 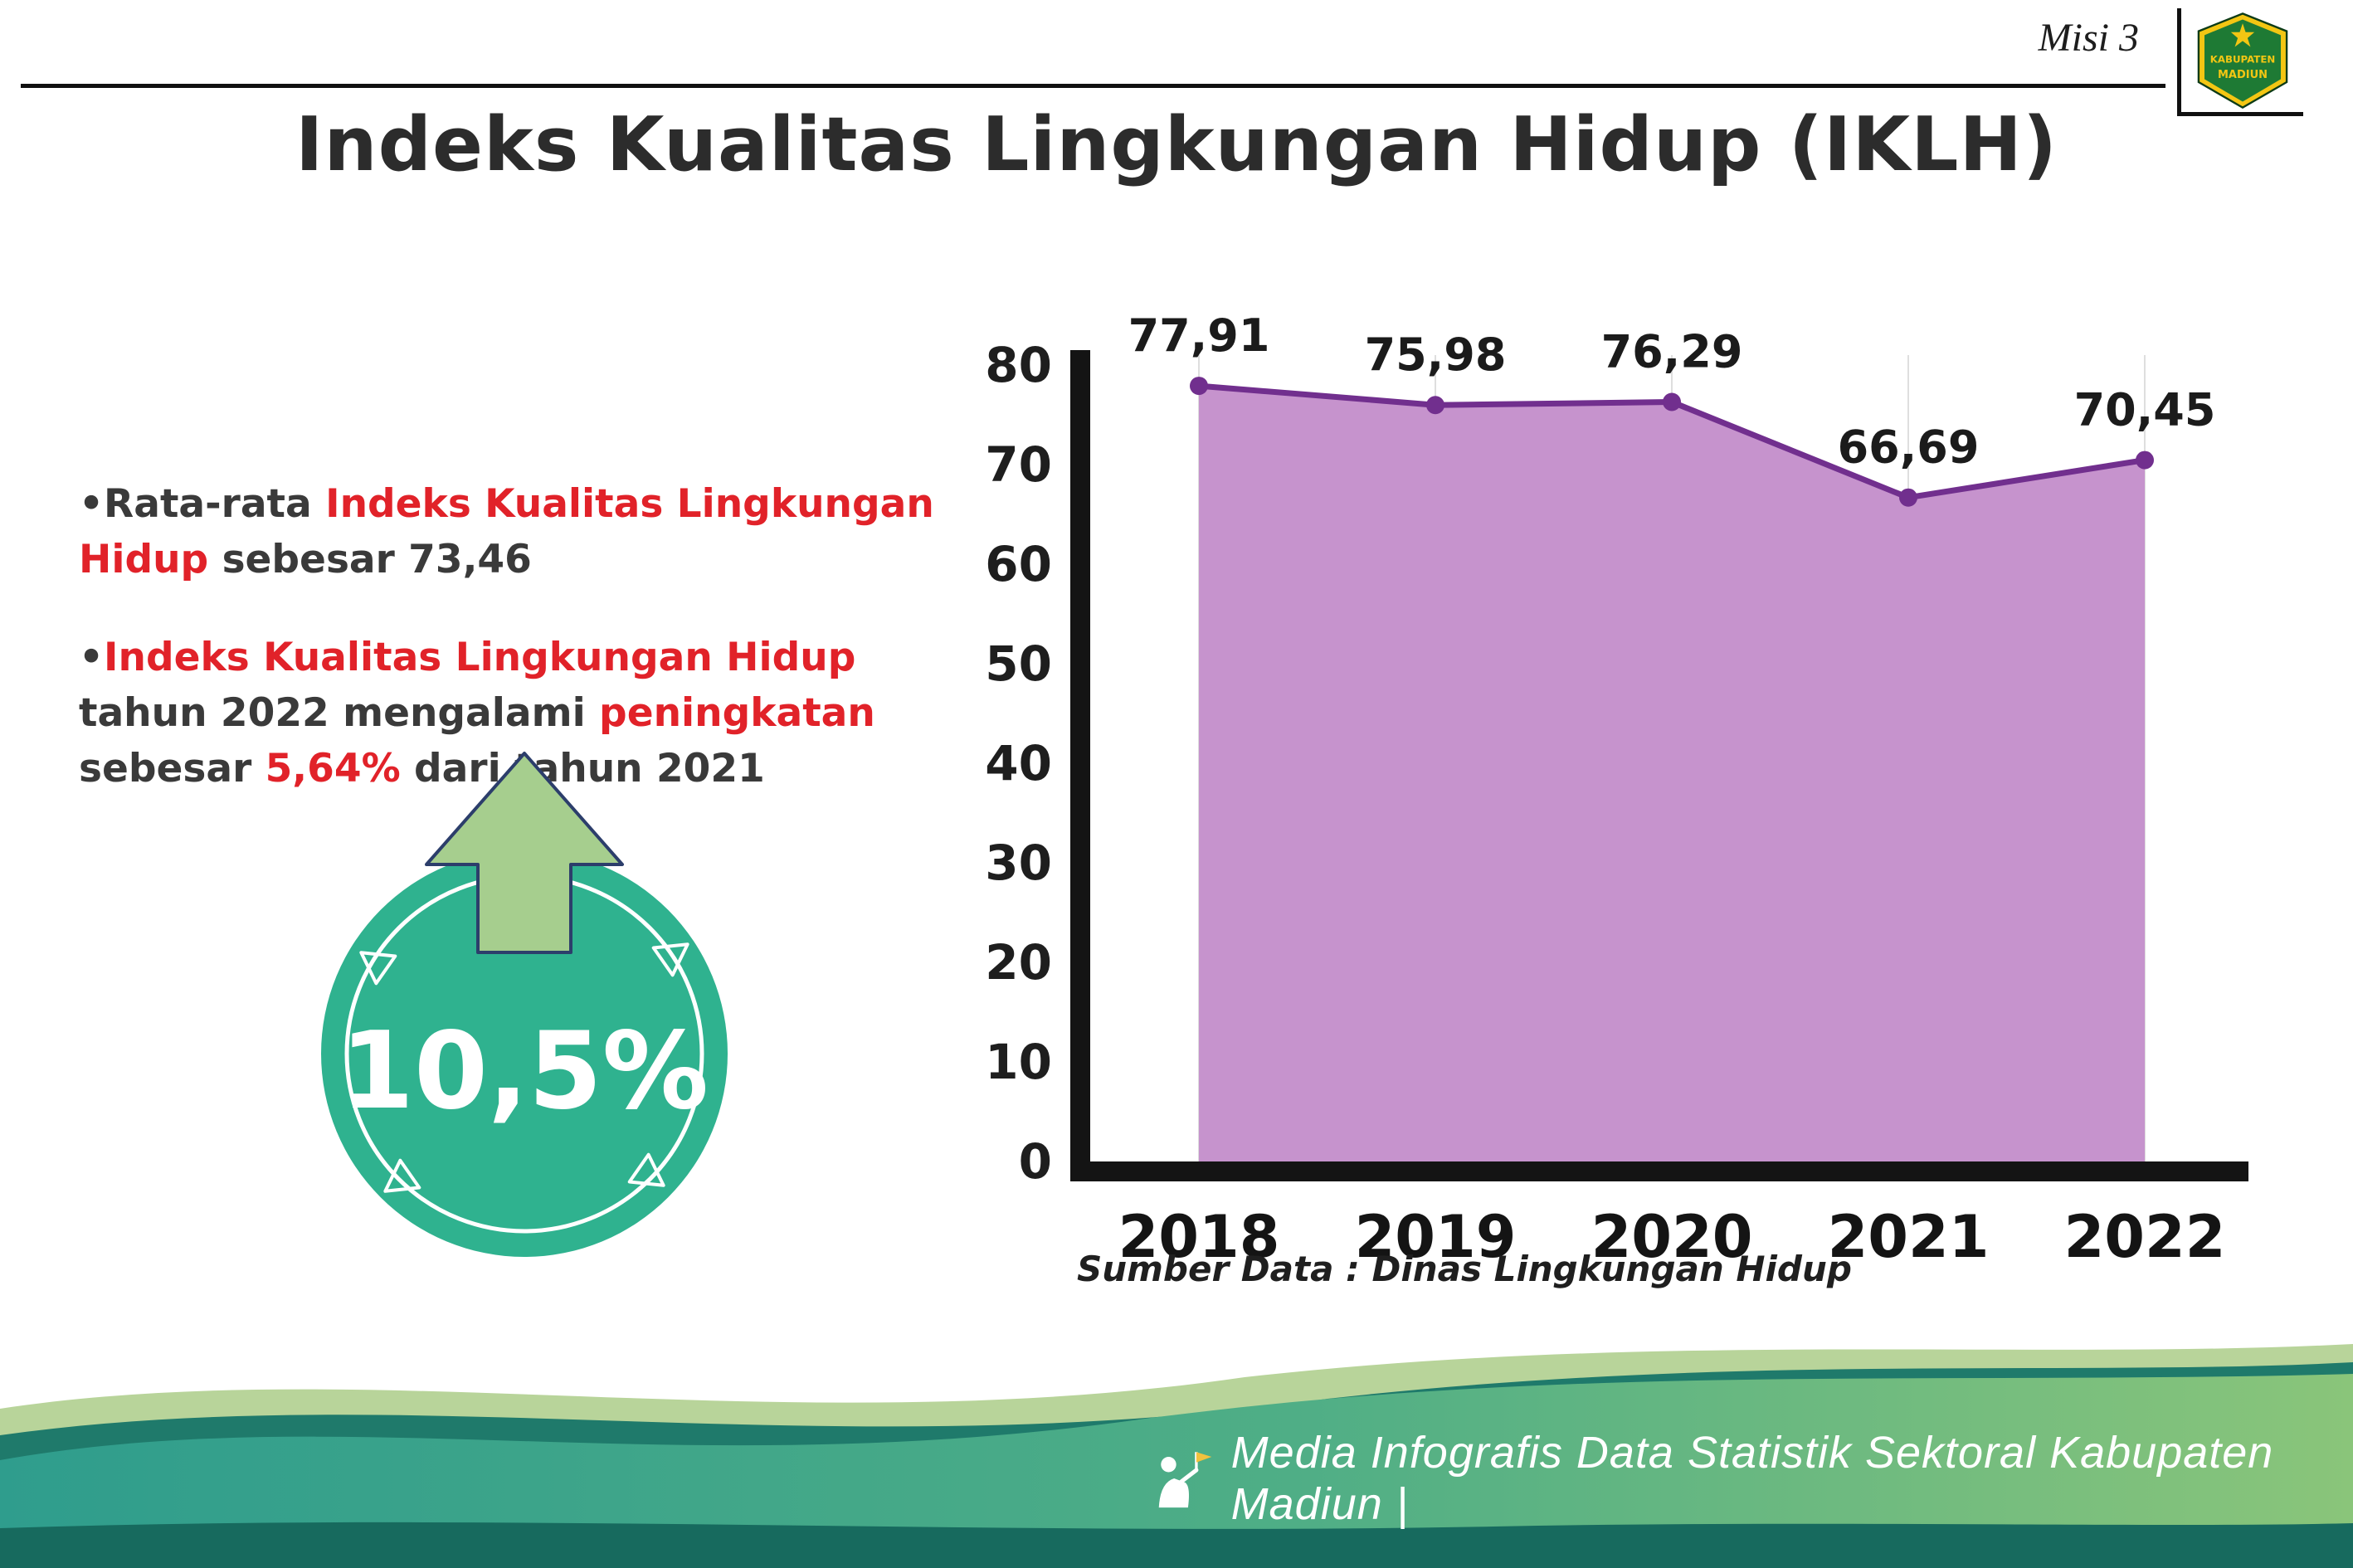 I want to click on kabupaten-madiun-logo: KABUPATEN MADIUN, so click(x=2242, y=61).